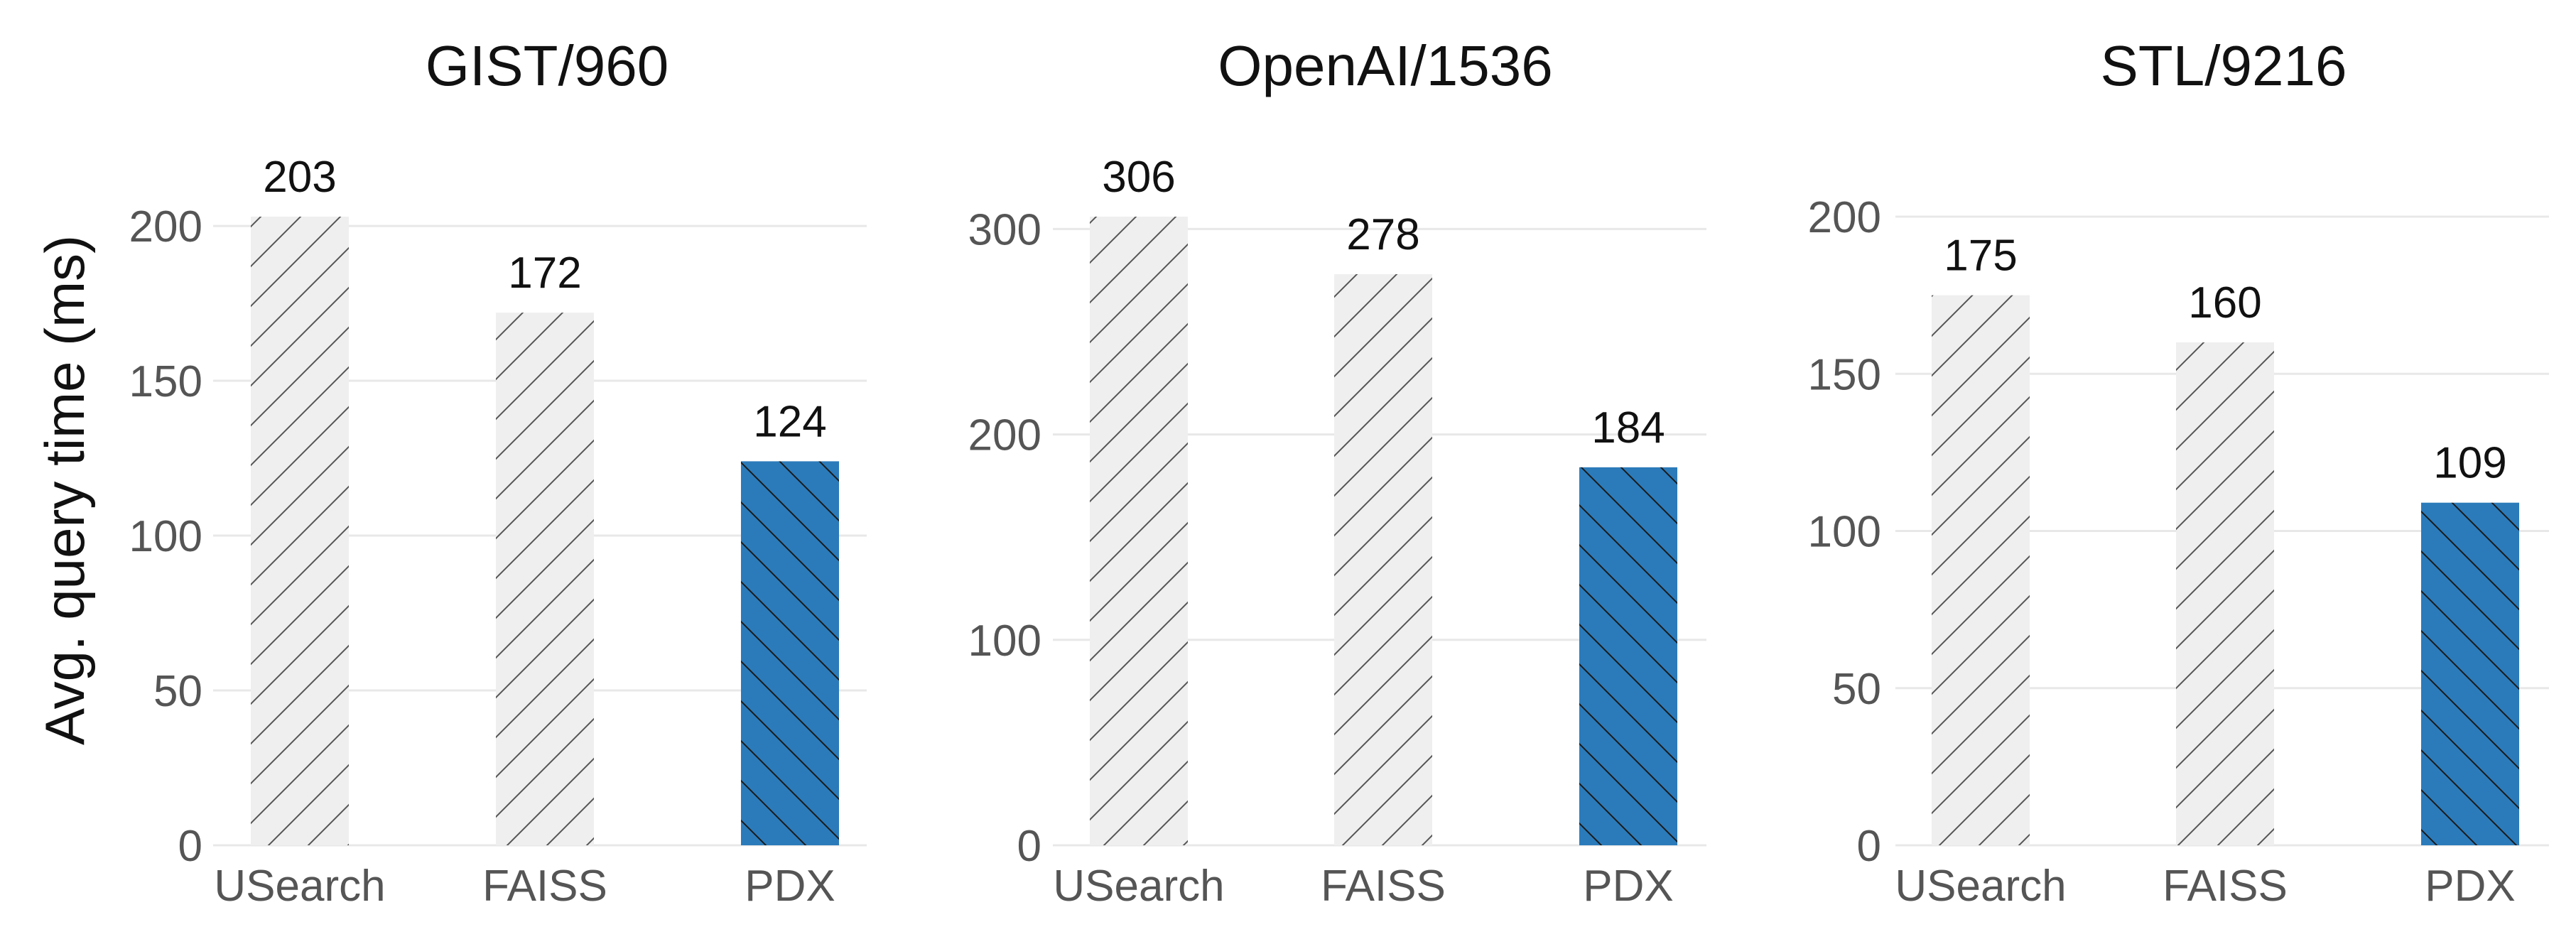  I want to click on bar-value-label: 172, so click(544, 273).